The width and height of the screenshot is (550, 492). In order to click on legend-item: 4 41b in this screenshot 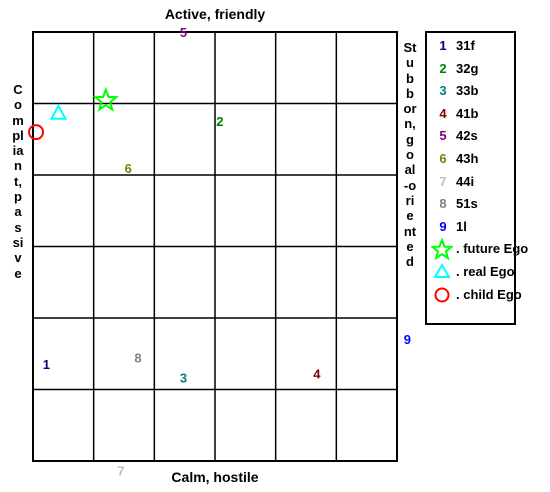, I will do `click(470, 113)`.